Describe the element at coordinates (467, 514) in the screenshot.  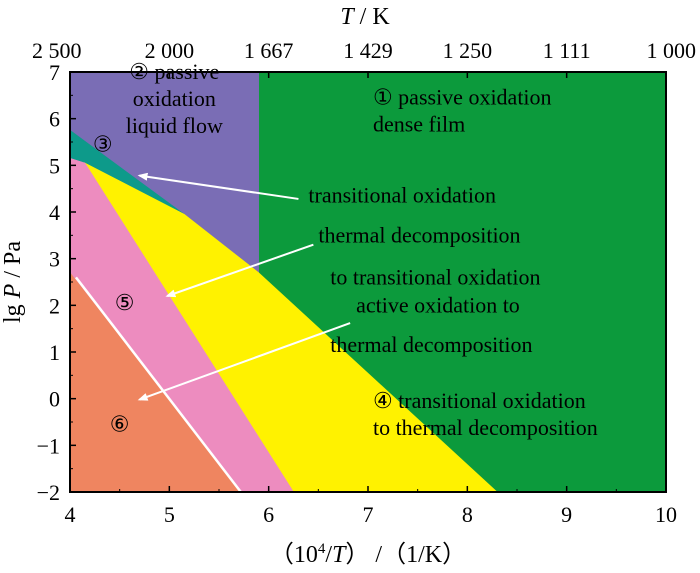
I see `x-tick-label-8: 8` at that location.